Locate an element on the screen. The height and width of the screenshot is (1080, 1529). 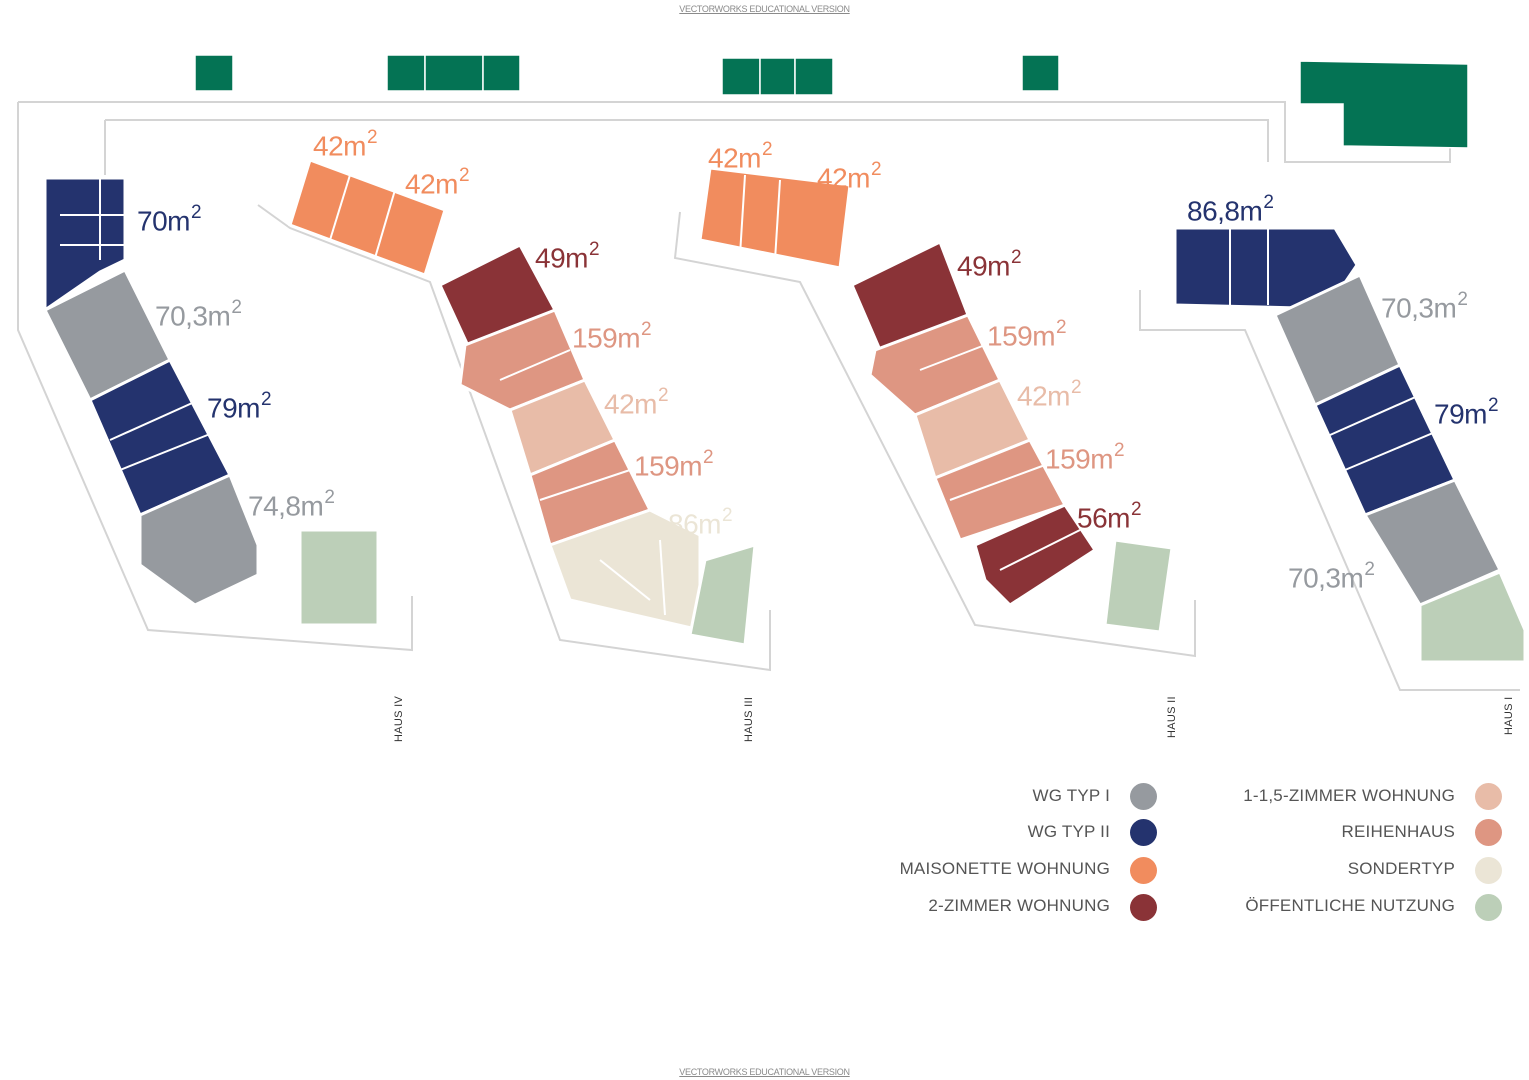
house-label-3: HAUS III is located at coordinates (749, 719).